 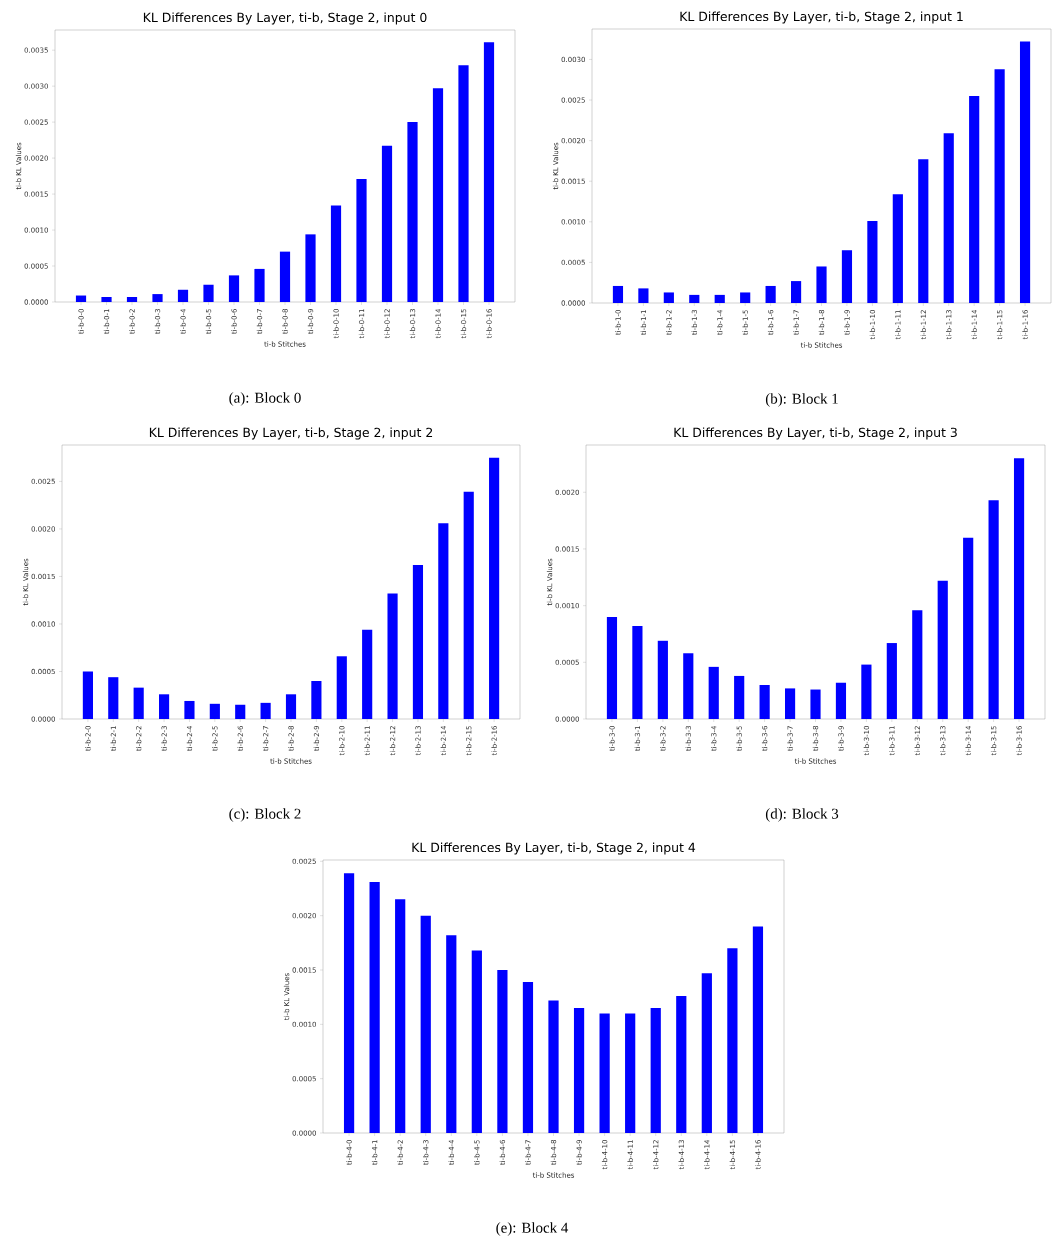 What do you see at coordinates (801, 400) in the screenshot?
I see `text: (b): Block 1` at bounding box center [801, 400].